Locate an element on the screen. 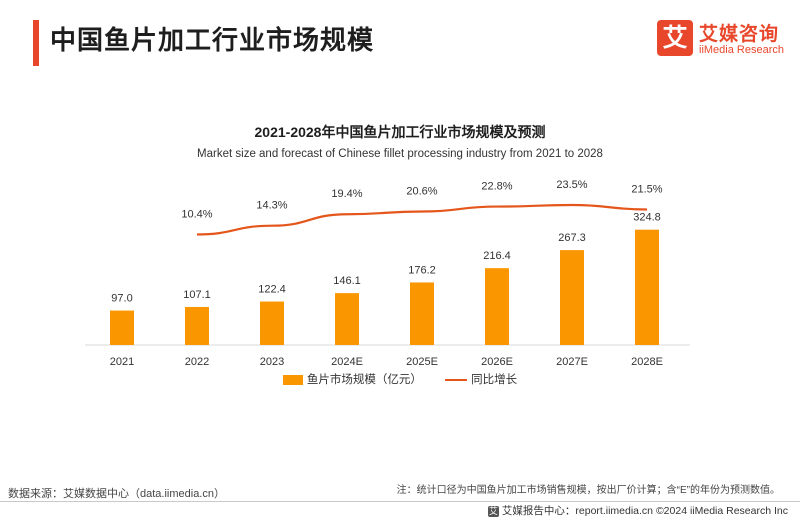  chart-title: 2021-2028年中国鱼片加工行业市场规模及预测 is located at coordinates (400, 132).